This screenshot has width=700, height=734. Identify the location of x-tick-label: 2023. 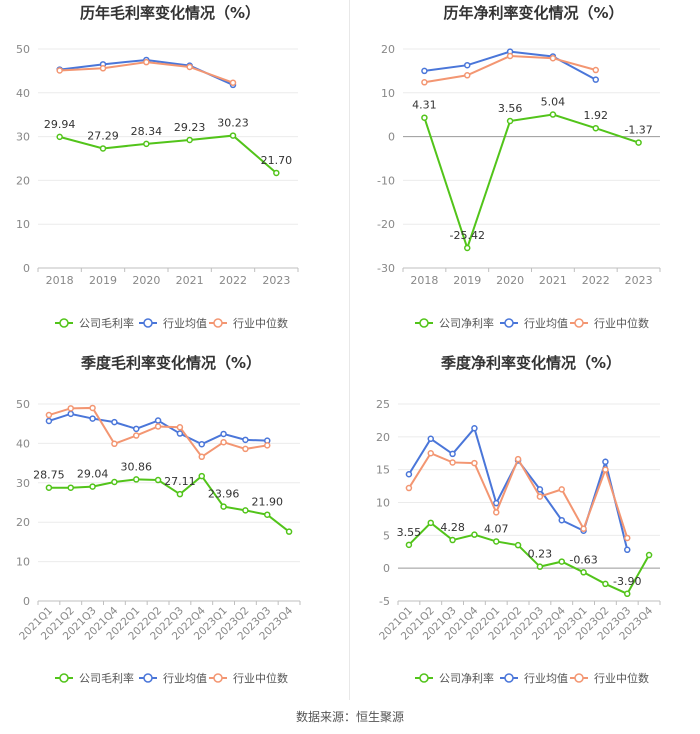
(276, 280).